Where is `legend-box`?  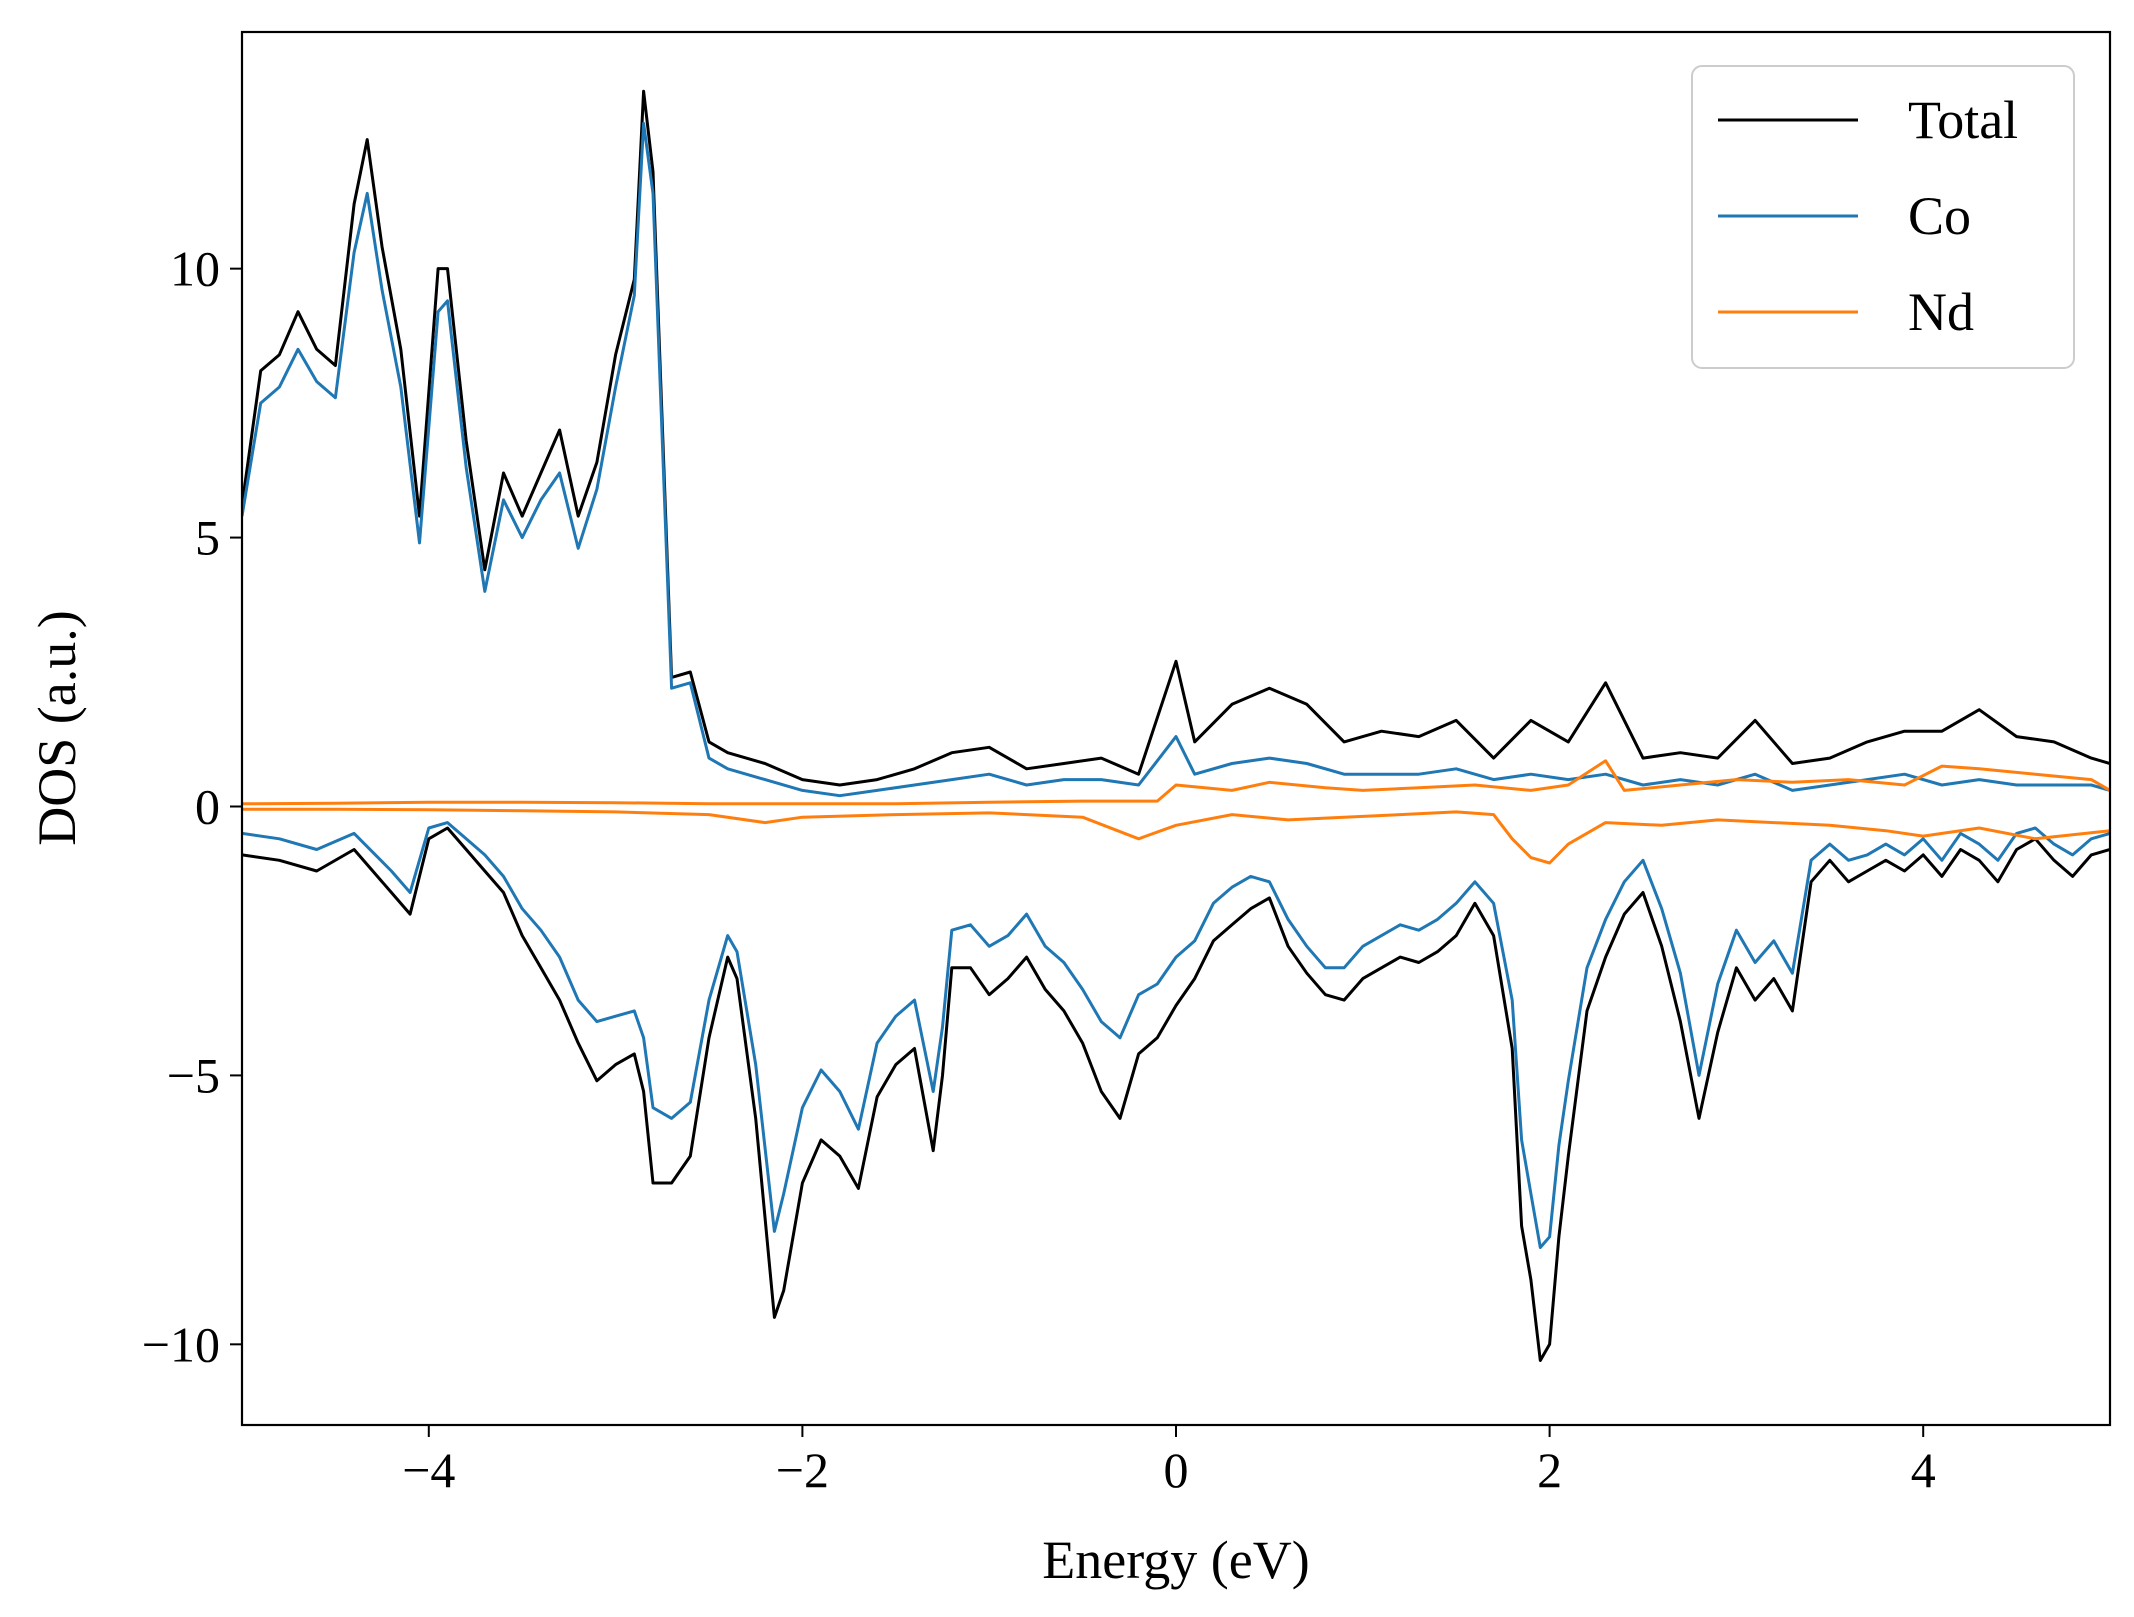
legend-box is located at coordinates (1883, 217).